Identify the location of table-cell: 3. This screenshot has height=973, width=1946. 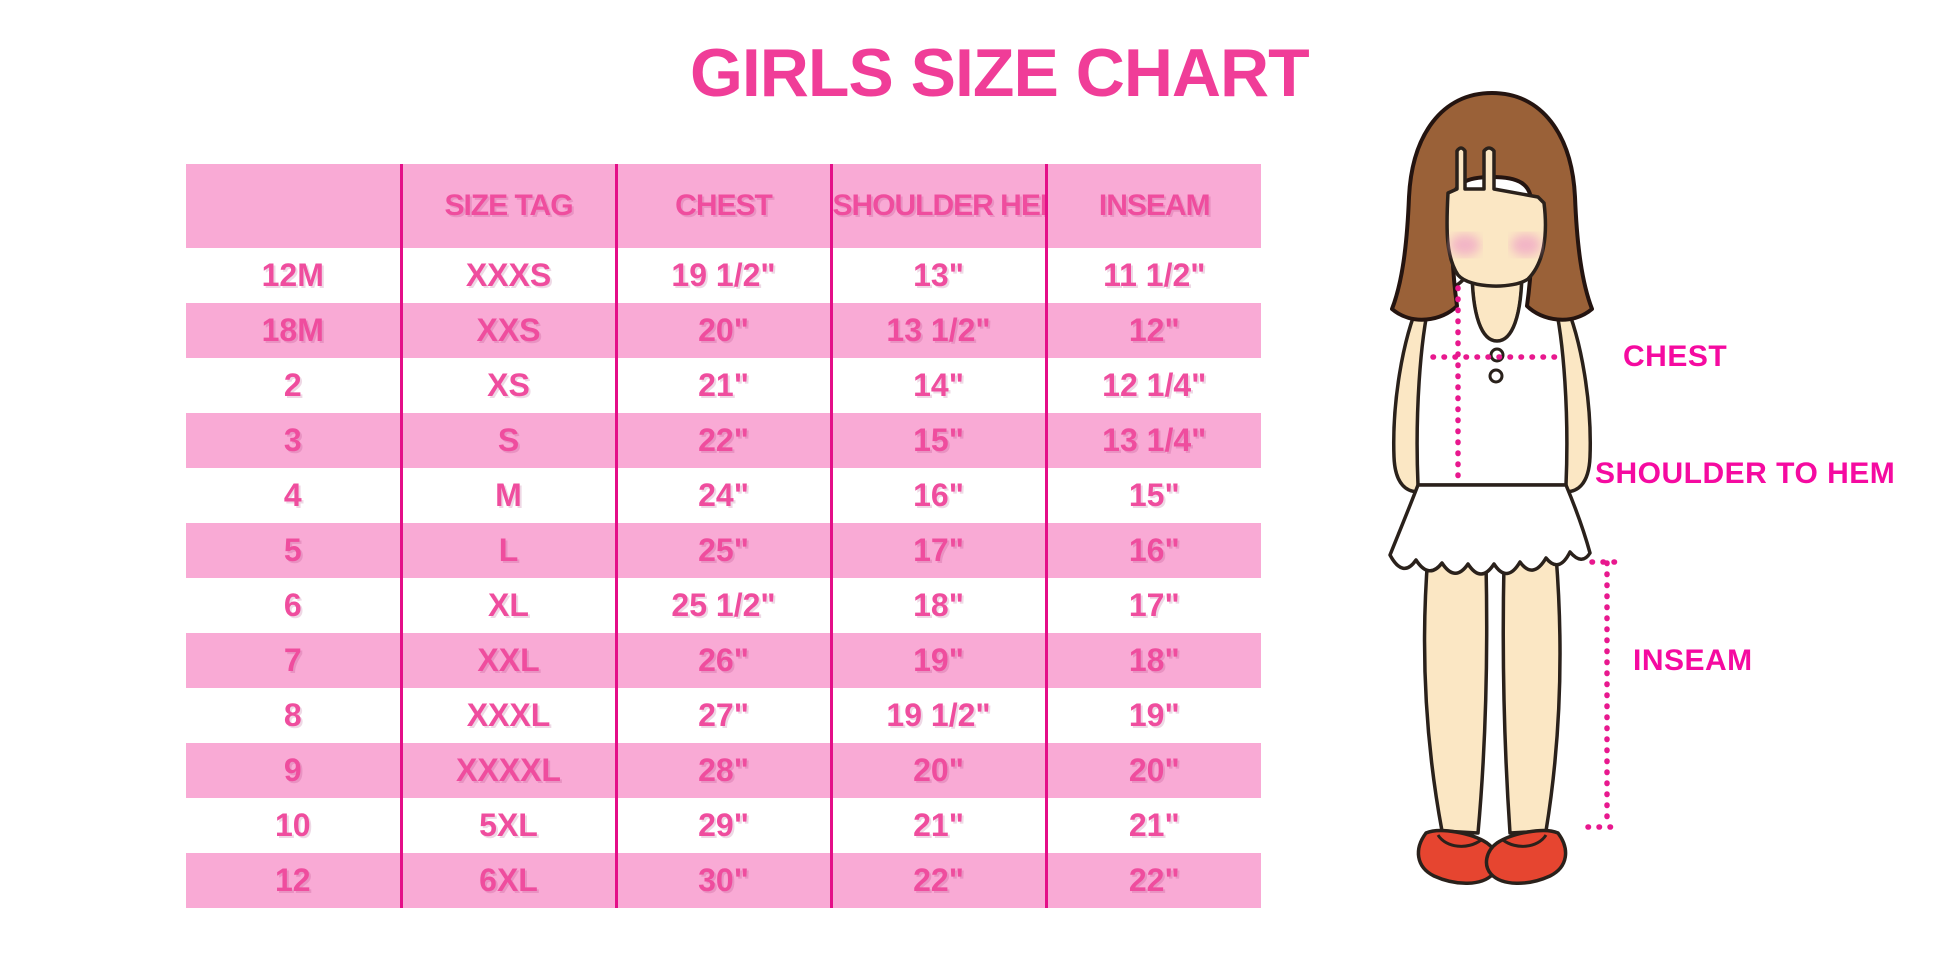
(292, 440).